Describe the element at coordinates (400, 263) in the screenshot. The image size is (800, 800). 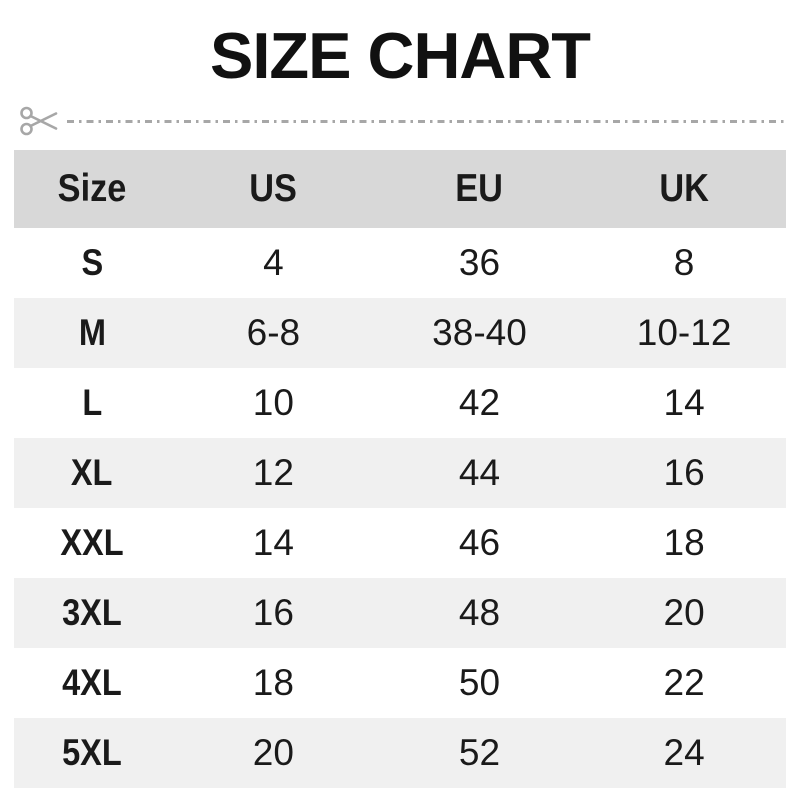
I see `table-row: S 4 36 8` at that location.